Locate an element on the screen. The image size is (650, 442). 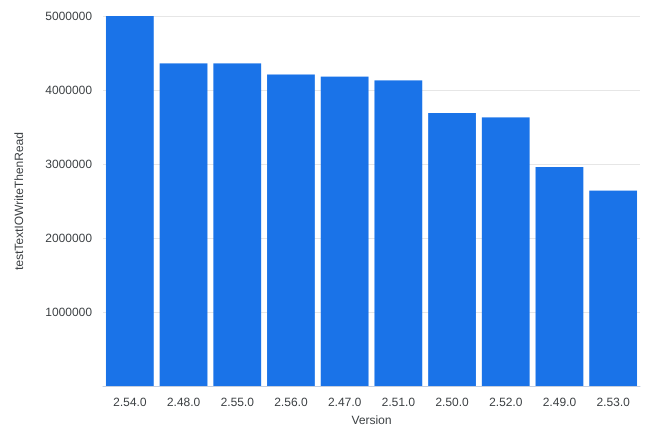
y-tick-label: 2000000 is located at coordinates (68, 238).